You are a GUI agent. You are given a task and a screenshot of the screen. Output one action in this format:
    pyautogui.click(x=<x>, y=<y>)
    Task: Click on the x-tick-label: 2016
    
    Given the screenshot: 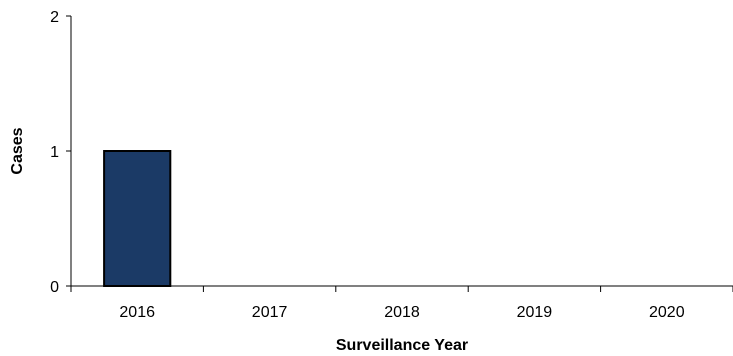 What is the action you would take?
    pyautogui.click(x=137, y=312)
    